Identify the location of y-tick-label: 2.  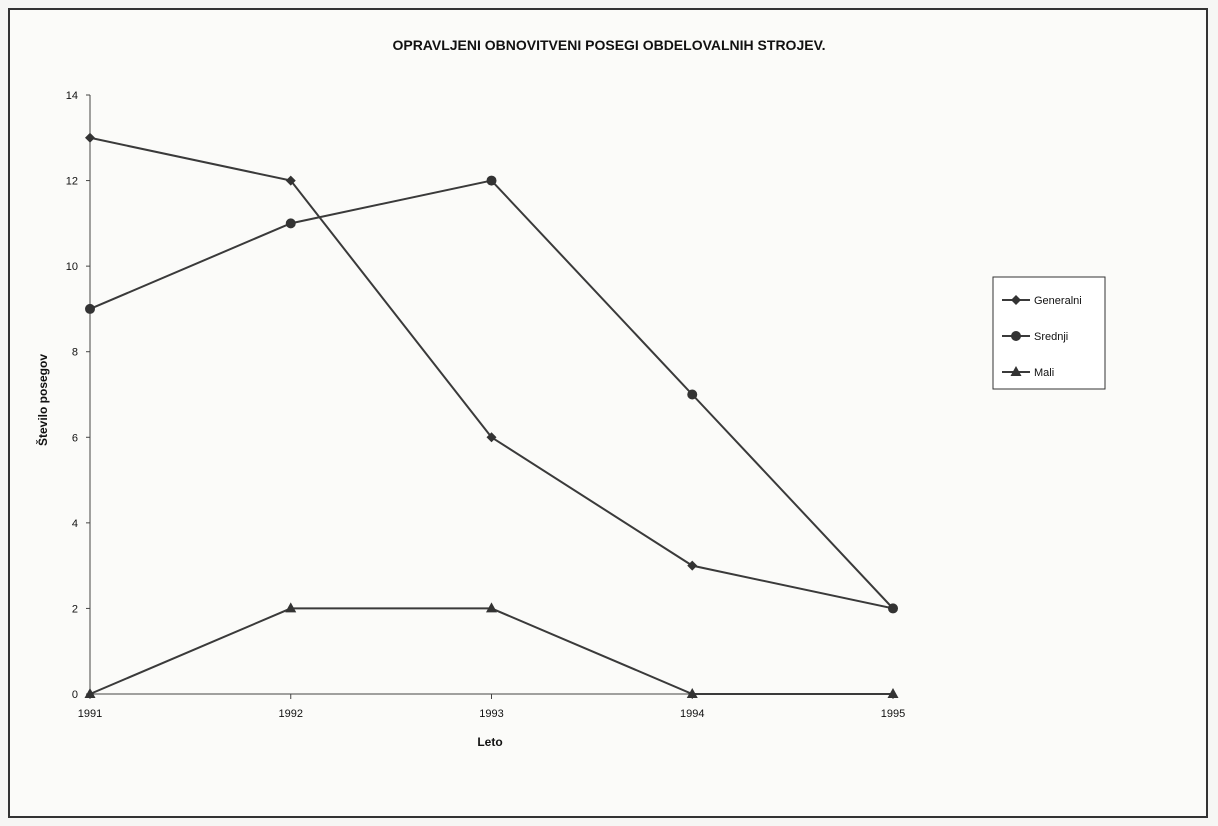
(75, 609).